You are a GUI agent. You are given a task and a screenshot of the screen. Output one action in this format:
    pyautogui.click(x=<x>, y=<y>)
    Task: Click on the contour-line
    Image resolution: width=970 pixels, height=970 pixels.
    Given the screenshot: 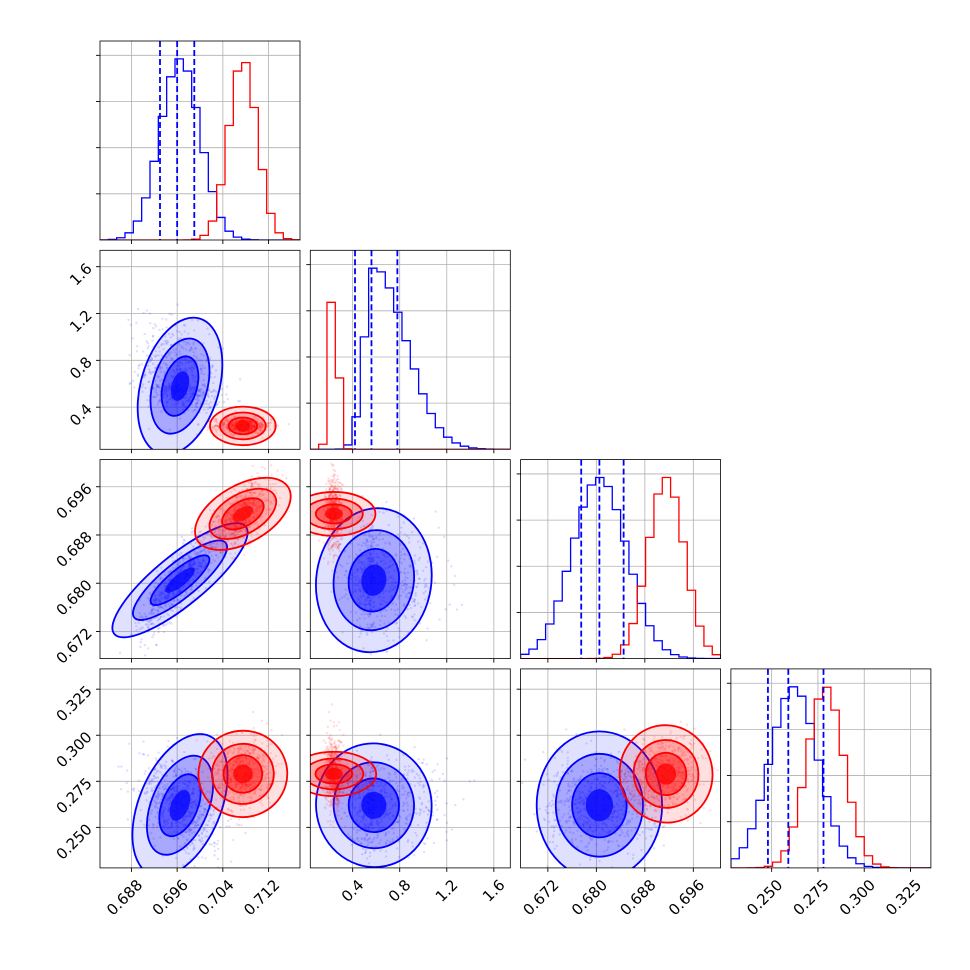 What is the action you would take?
    pyautogui.click(x=374, y=580)
    